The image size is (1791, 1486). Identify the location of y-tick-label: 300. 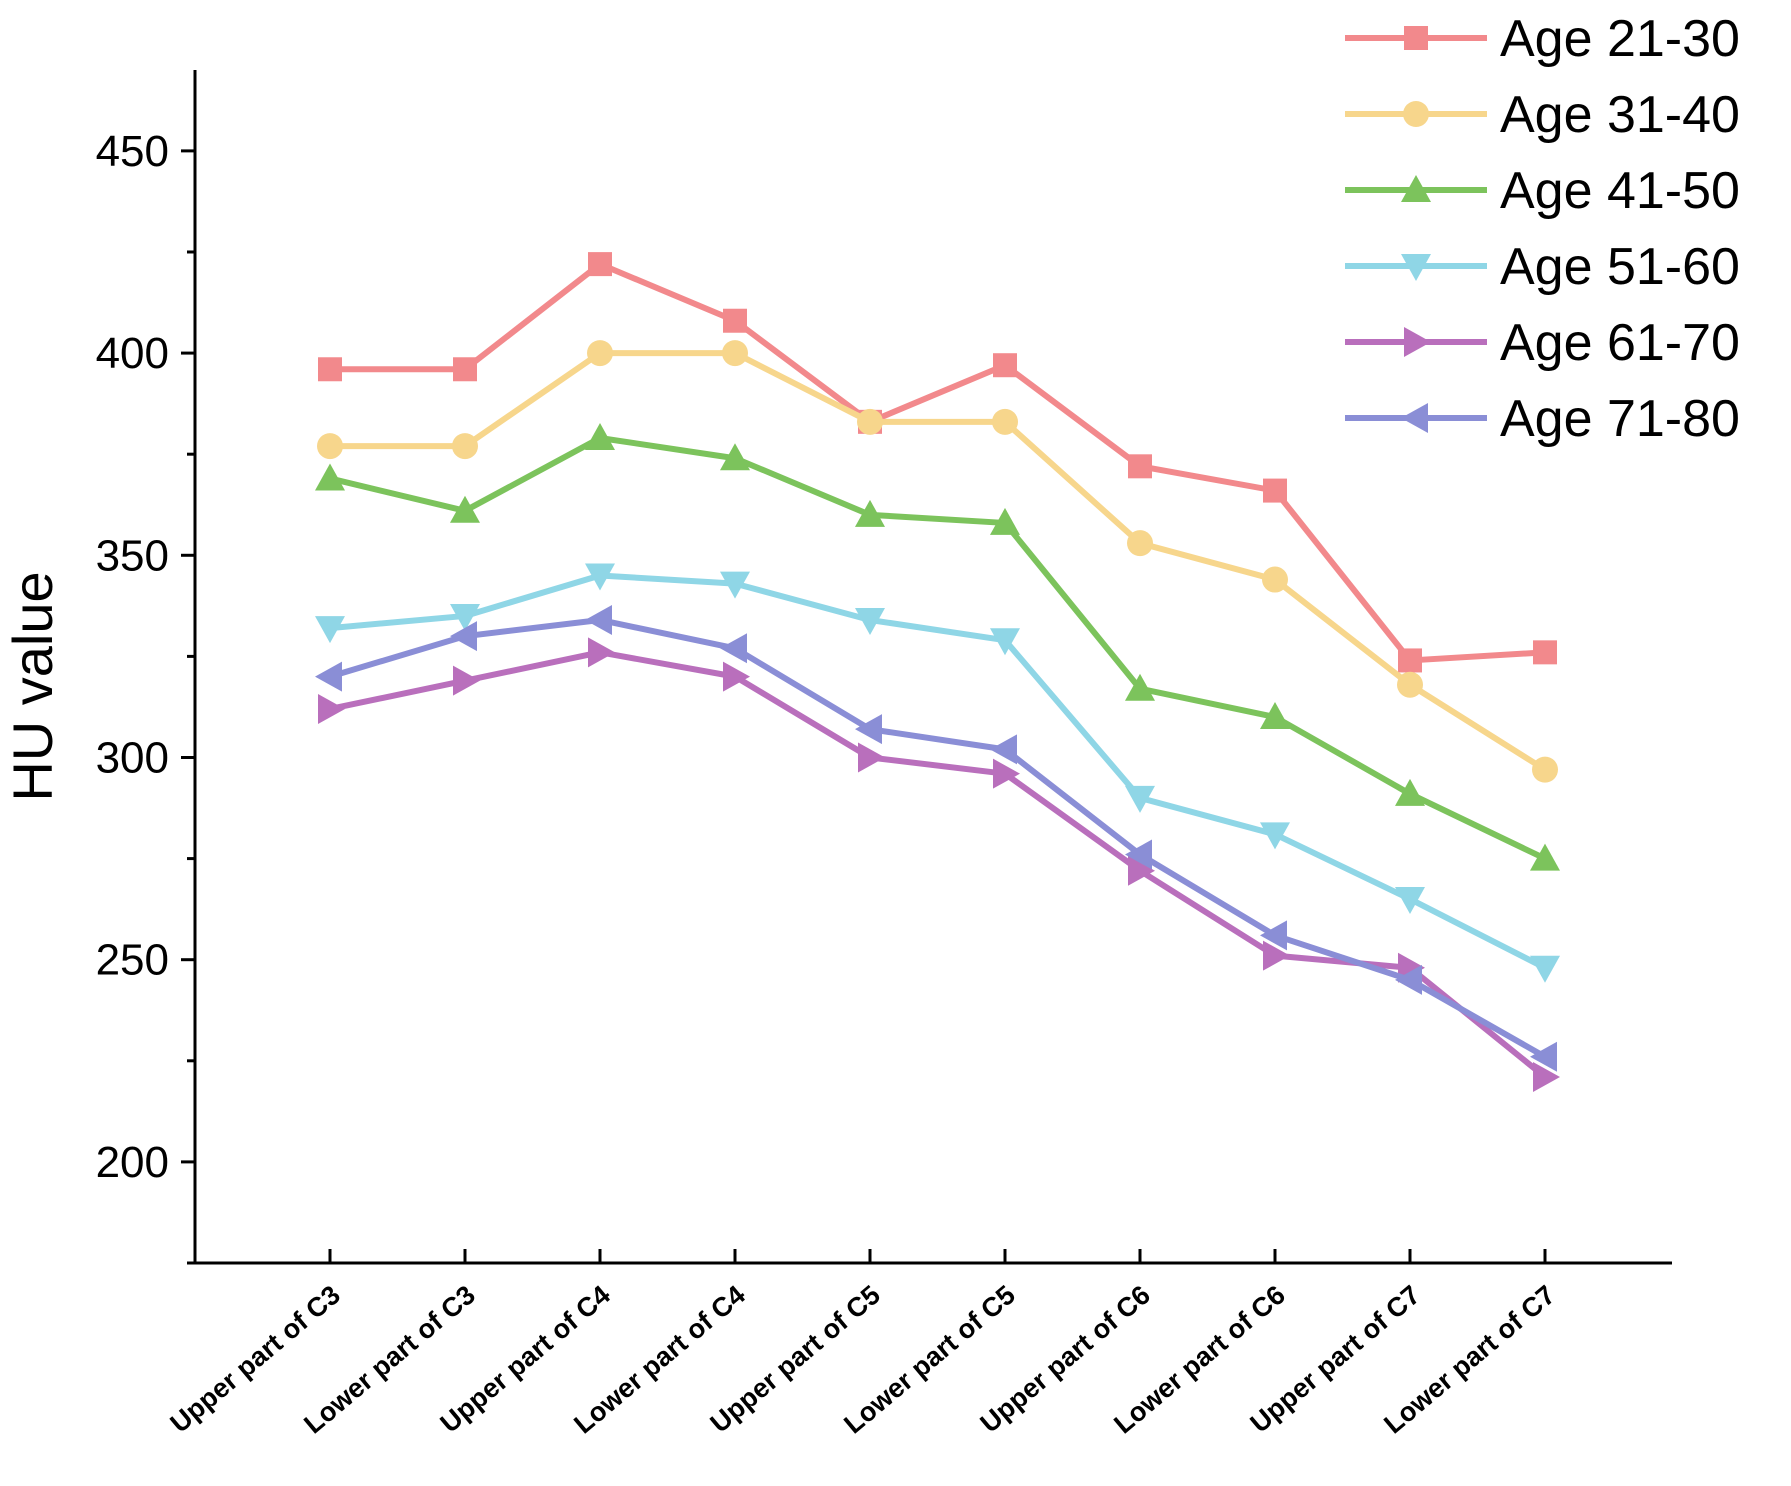
(132, 757).